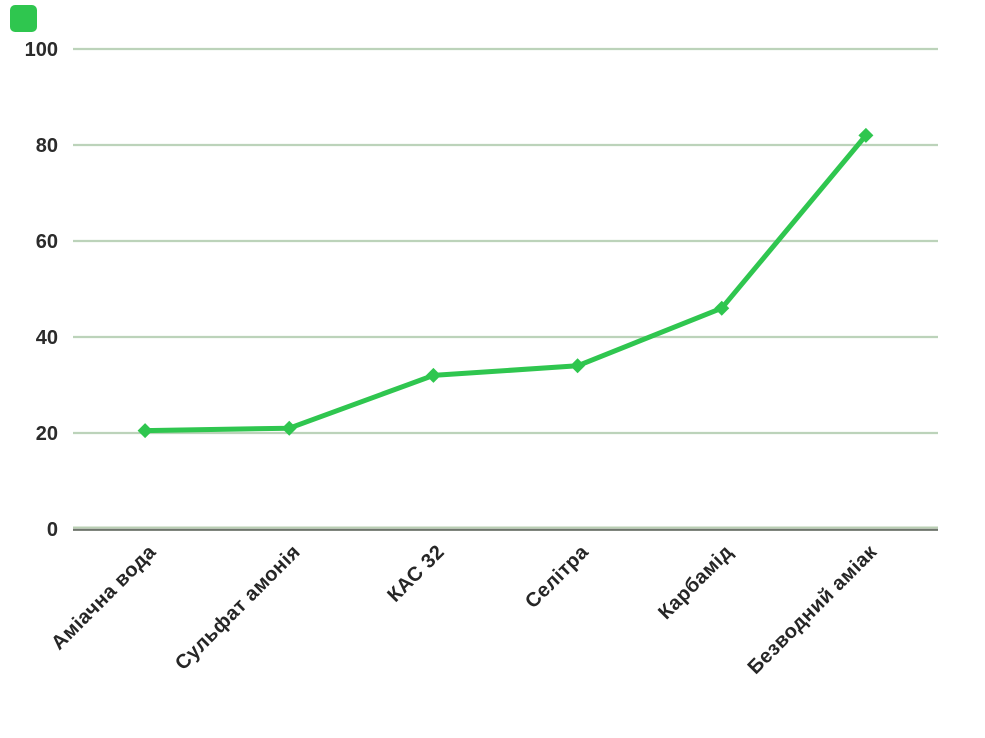 The image size is (985, 738). Describe the element at coordinates (104, 598) in the screenshot. I see `x-category-label: Аміачна вода` at that location.